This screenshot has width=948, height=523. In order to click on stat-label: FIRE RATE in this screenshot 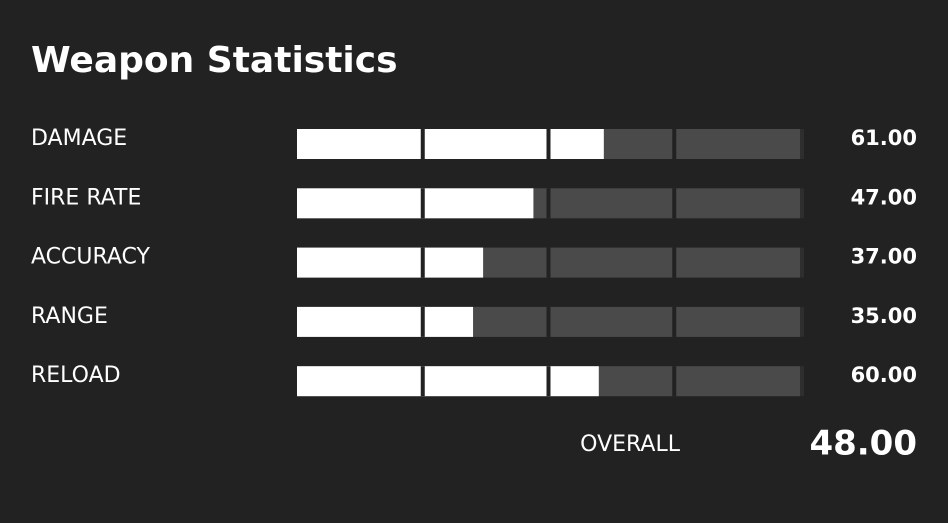, I will do `click(86, 197)`.